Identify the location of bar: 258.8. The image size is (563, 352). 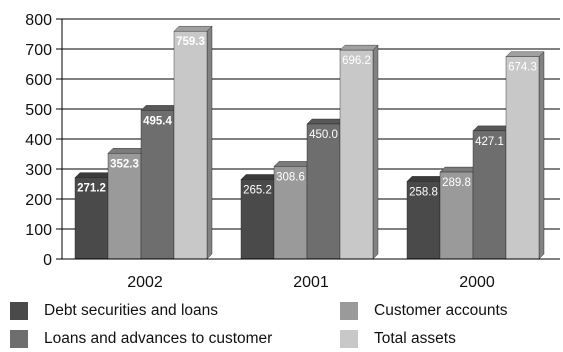
(426, 217).